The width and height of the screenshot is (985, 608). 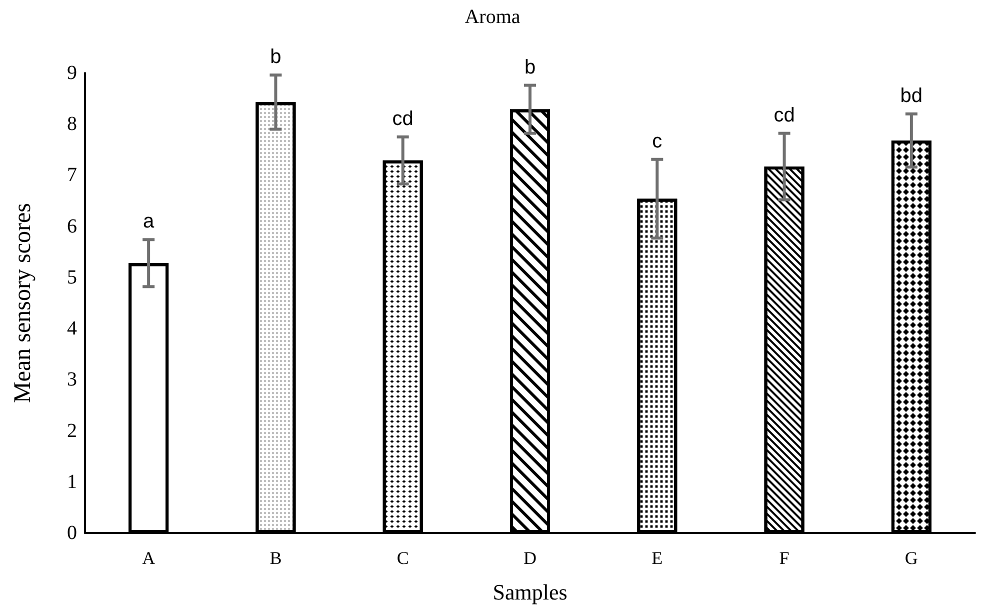 I want to click on x-tick-label: A, so click(x=149, y=558).